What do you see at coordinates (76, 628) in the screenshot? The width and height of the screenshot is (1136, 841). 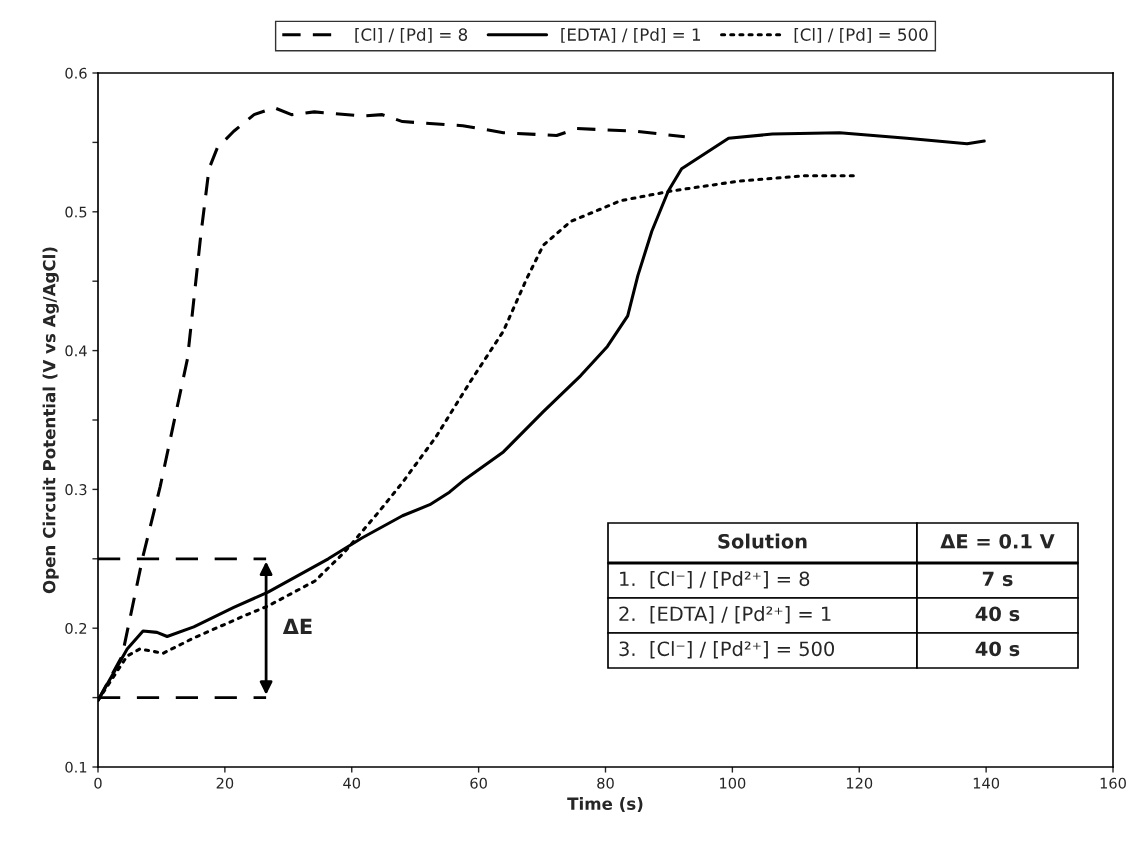 I see `y-tick-label: 0.2` at bounding box center [76, 628].